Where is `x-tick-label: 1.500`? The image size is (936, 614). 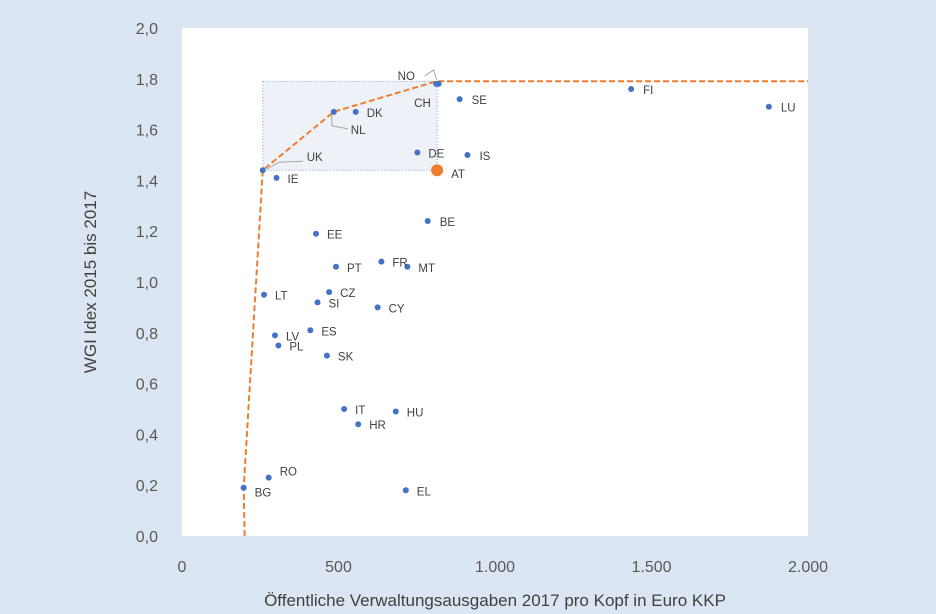
x-tick-label: 1.500 is located at coordinates (651, 567).